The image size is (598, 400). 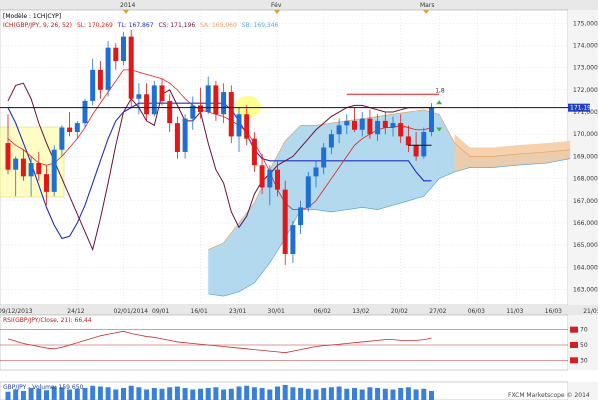 I want to click on x-tick-label: 30/01, so click(x=276, y=311).